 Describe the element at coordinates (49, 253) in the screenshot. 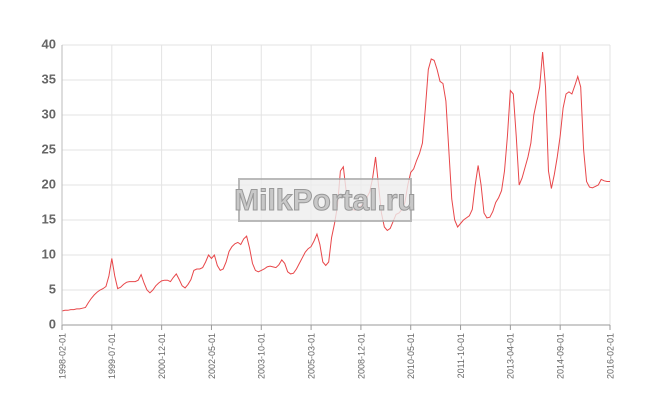

I see `y-tick-label: 10` at that location.